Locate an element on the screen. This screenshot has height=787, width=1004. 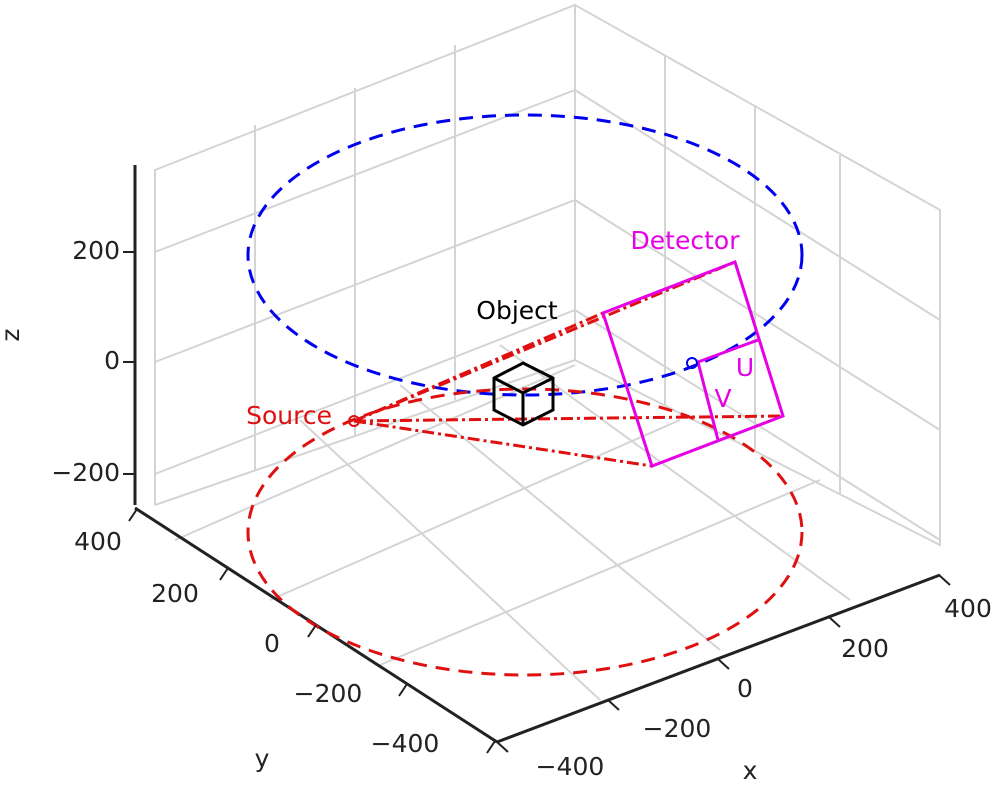
x-tick-label: −400 is located at coordinates (570, 766).